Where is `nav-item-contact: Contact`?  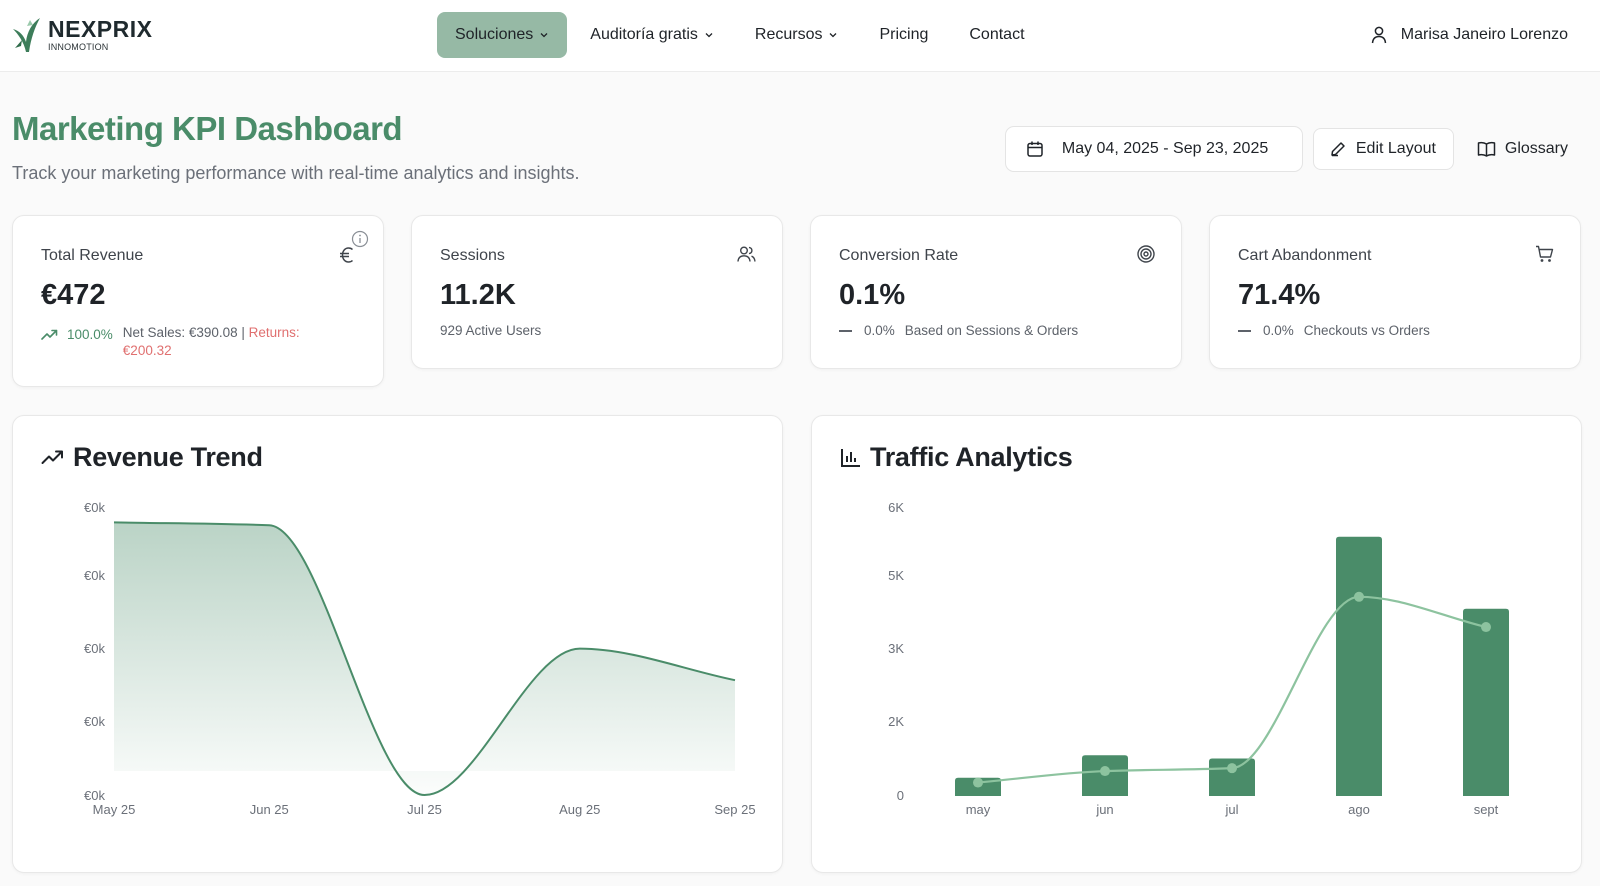
nav-item-contact: Contact is located at coordinates (996, 35).